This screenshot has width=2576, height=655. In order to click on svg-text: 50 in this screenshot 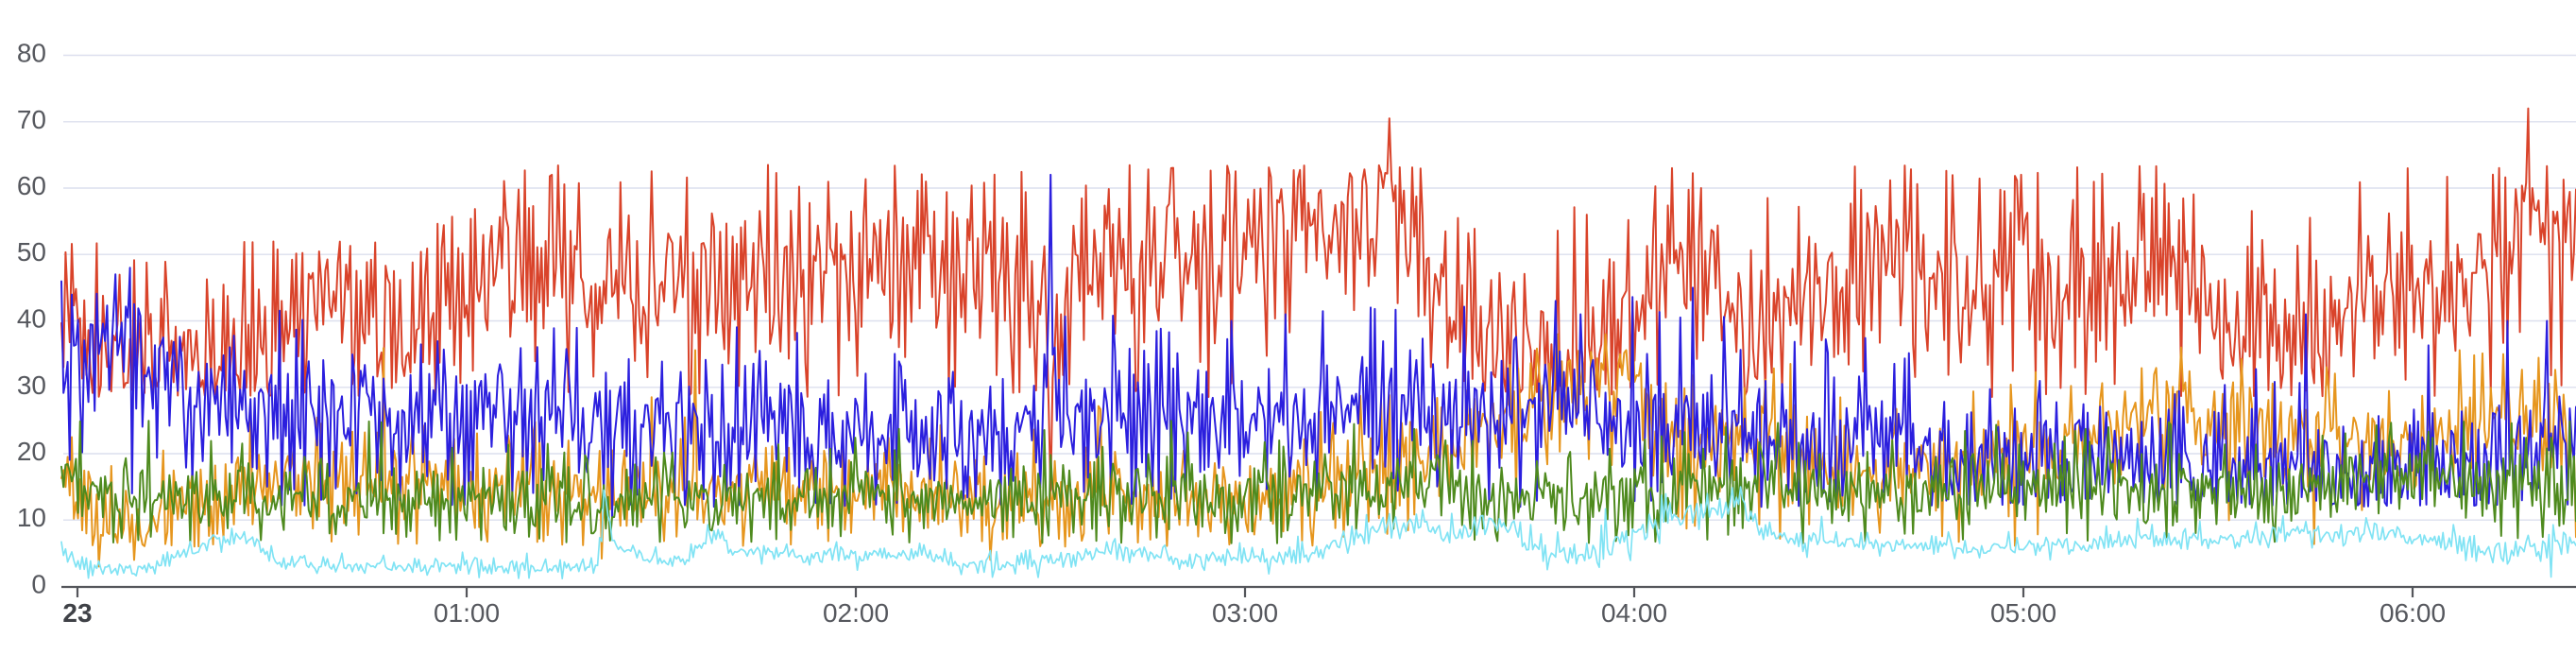, I will do `click(32, 252)`.